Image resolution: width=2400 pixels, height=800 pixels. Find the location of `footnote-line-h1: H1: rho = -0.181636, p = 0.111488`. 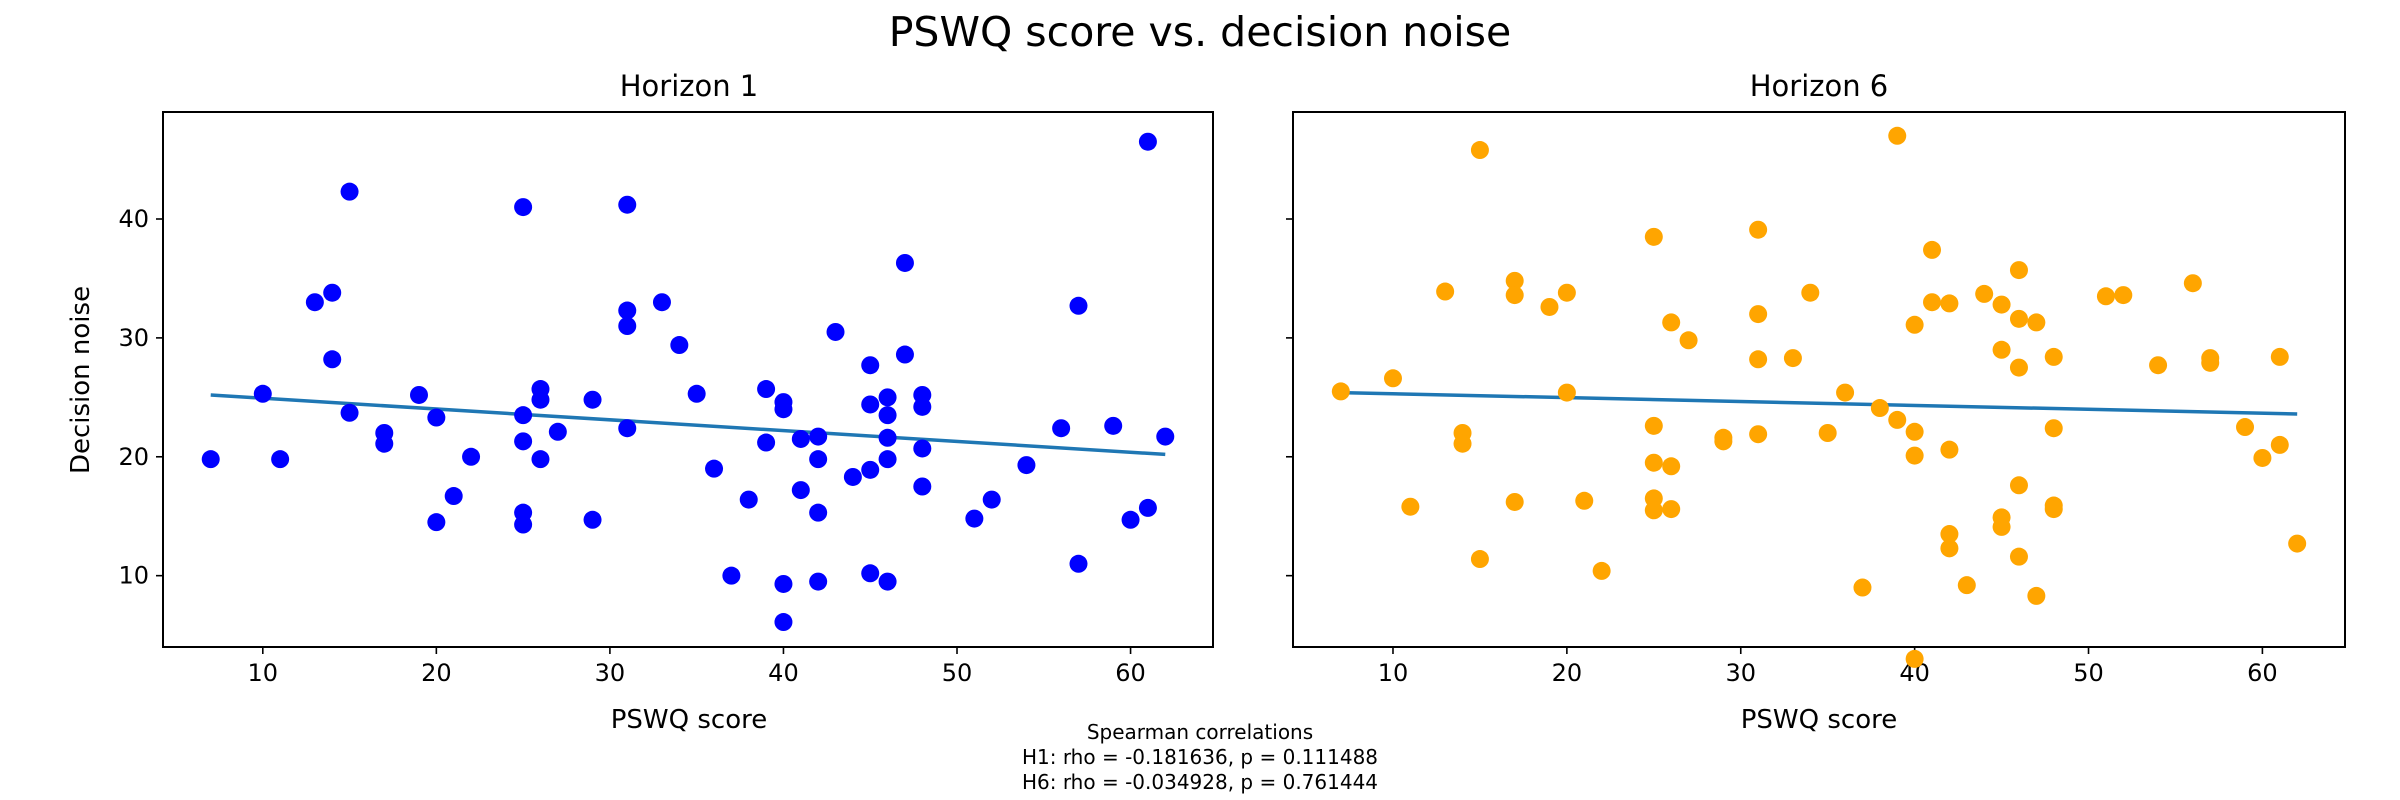

footnote-line-h1: H1: rho = -0.181636, p = 0.111488 is located at coordinates (1200, 757).